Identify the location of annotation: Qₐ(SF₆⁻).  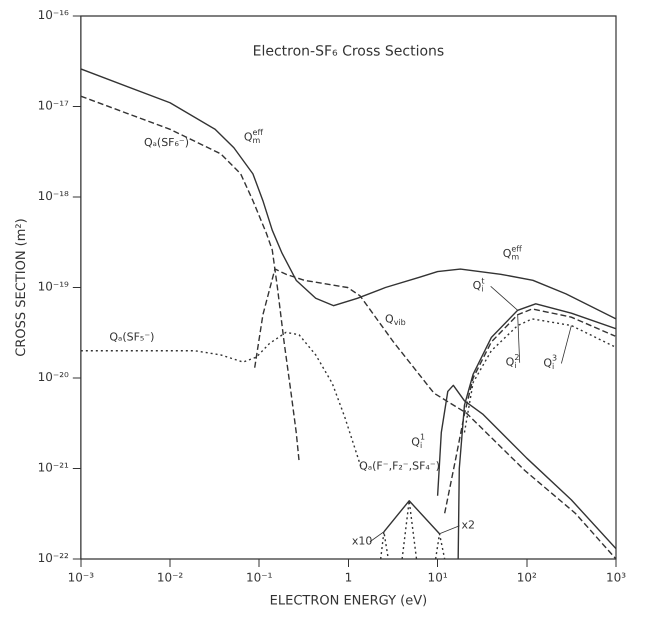
(167, 143).